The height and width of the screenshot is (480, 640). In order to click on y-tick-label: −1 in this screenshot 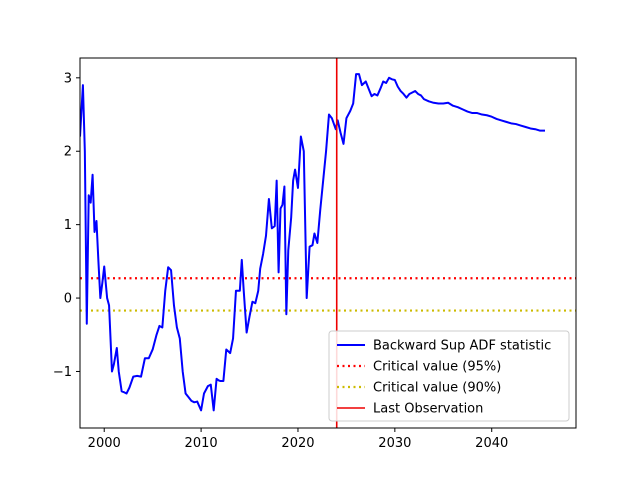, I will do `click(62, 372)`.